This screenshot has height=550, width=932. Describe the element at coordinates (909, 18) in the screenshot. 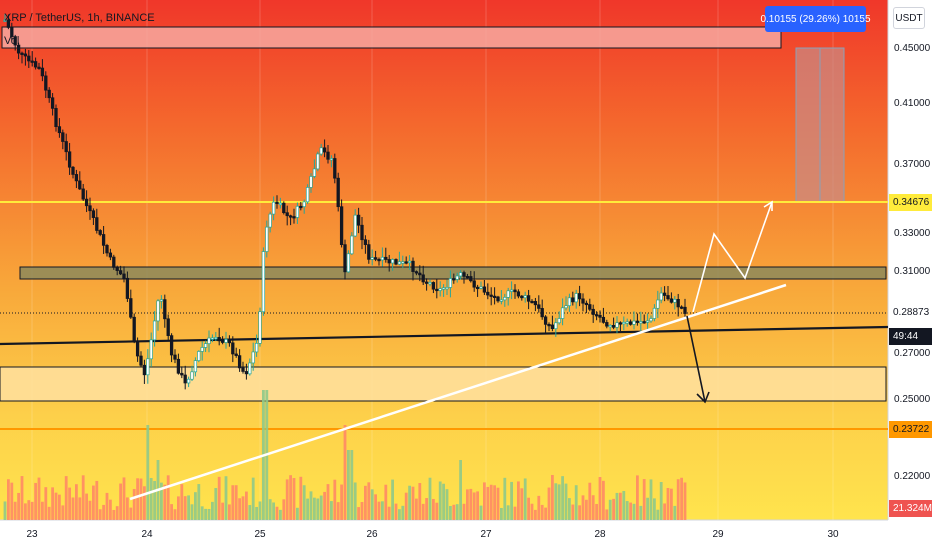

I see `currency-unit-button: USDT` at that location.